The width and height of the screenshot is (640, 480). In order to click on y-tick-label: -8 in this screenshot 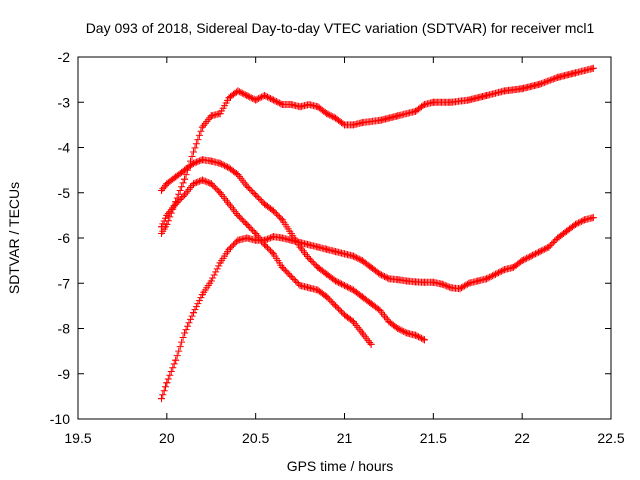, I will do `click(64, 329)`.